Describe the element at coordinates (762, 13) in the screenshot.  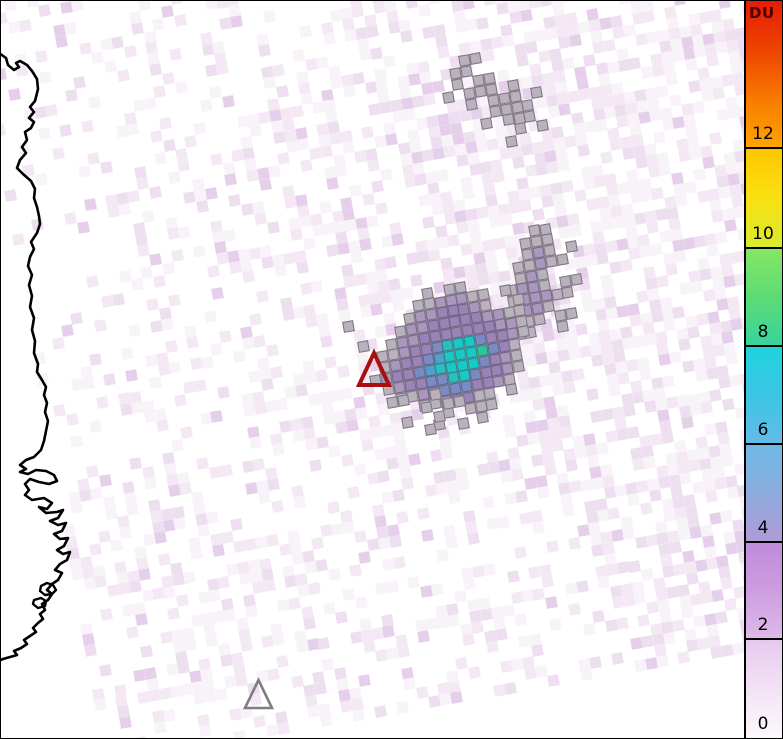
I see `colorbar-unit-label: DU` at that location.